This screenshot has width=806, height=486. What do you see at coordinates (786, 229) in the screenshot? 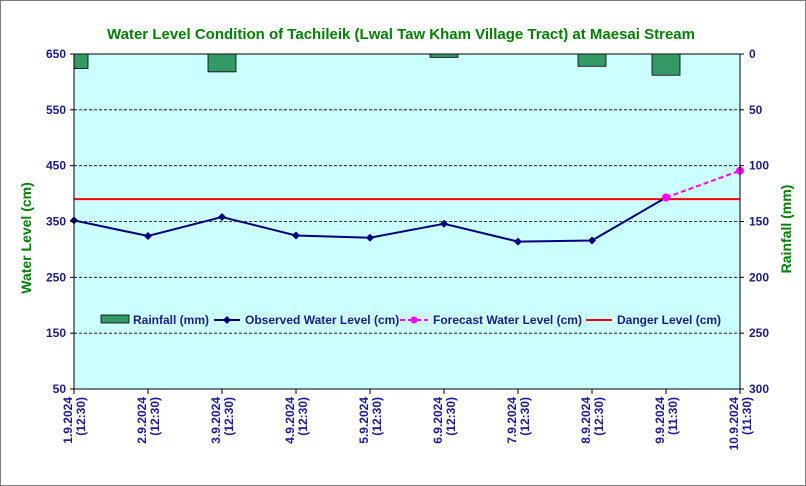
I see `y-axis-right-label: Rainfall (mm)` at bounding box center [786, 229].